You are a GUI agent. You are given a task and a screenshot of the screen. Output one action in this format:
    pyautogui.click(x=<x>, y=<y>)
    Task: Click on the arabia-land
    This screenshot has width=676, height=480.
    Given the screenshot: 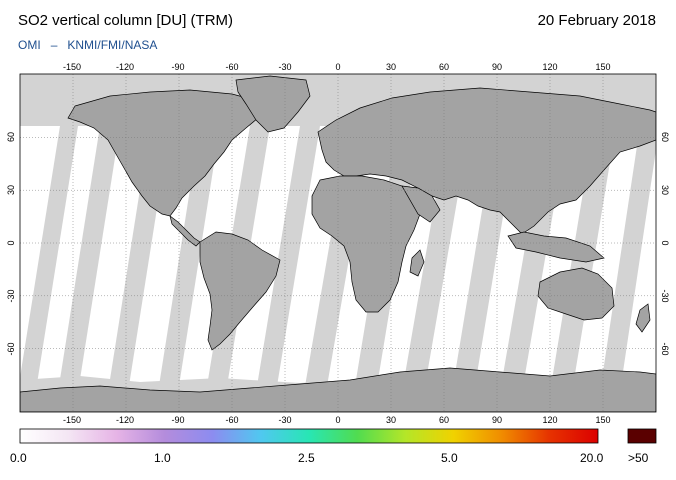 What is the action you would take?
    pyautogui.click(x=421, y=204)
    